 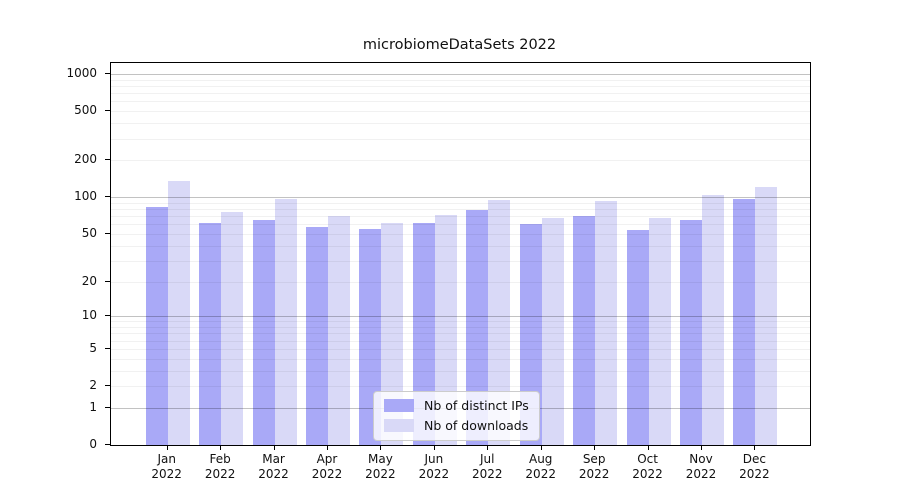 I want to click on legend-swatch-downloads-icon, so click(x=399, y=425).